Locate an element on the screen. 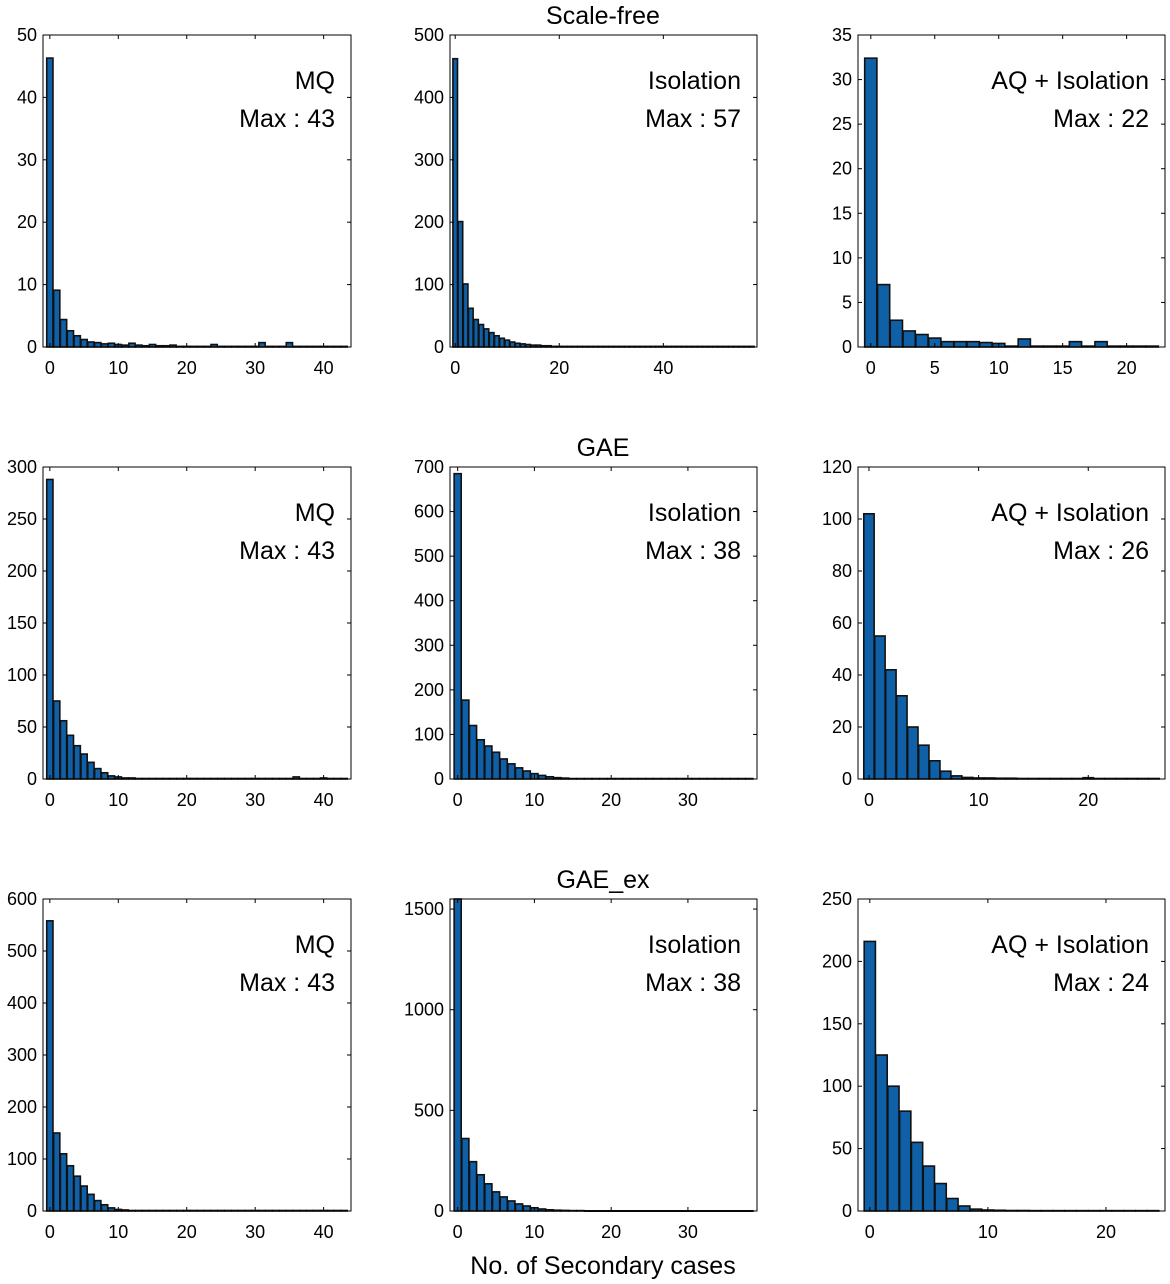 The width and height of the screenshot is (1170, 1284). panel-max-label: Max : 22 is located at coordinates (1101, 119).